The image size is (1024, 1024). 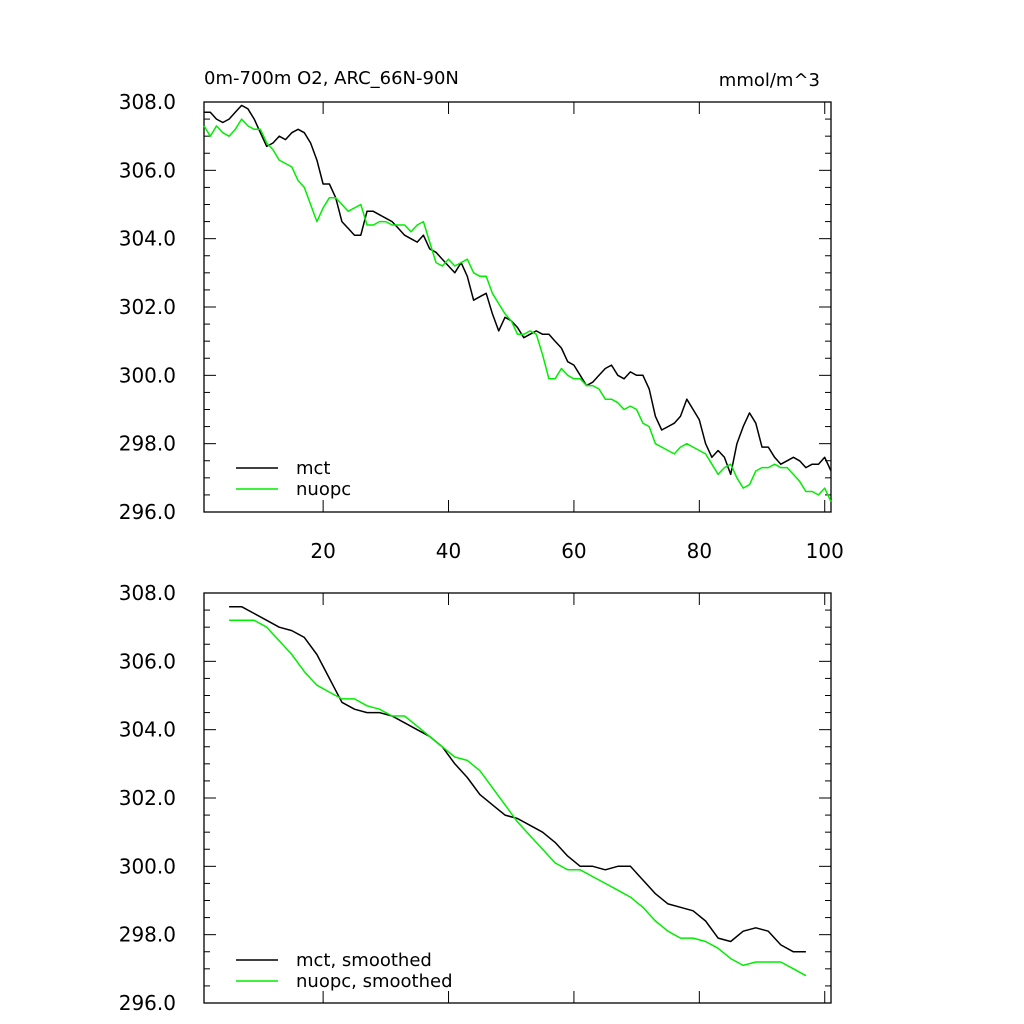 What do you see at coordinates (364, 960) in the screenshot?
I see `legend-label: mct, smoothed` at bounding box center [364, 960].